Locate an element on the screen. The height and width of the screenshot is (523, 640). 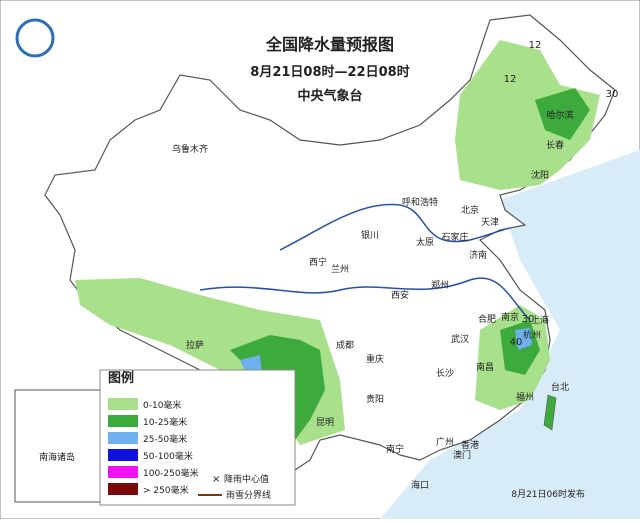
legend-center-label: 降雨中心值 is located at coordinates (246, 479).